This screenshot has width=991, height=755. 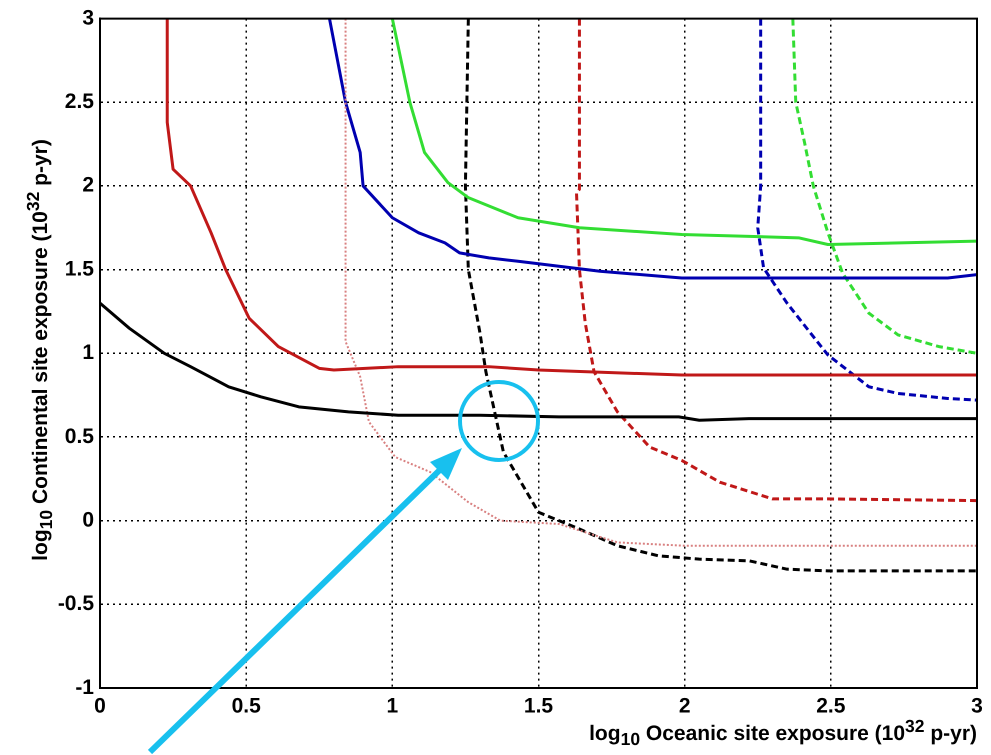 I want to click on x-tick-label: 2.5, so click(x=831, y=706).